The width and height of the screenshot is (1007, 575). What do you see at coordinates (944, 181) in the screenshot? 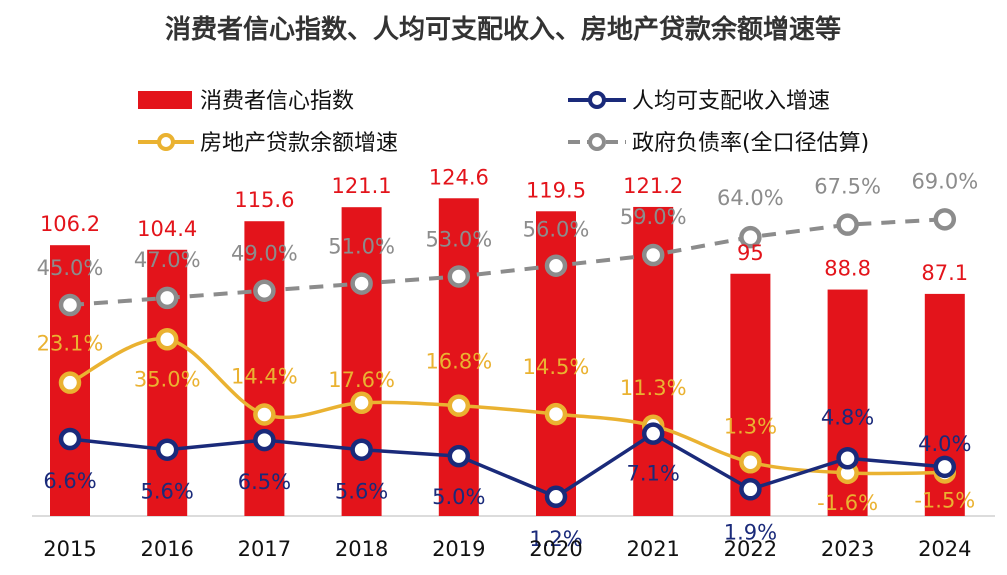
I see `government-debt-label: 69.0%` at bounding box center [944, 181].